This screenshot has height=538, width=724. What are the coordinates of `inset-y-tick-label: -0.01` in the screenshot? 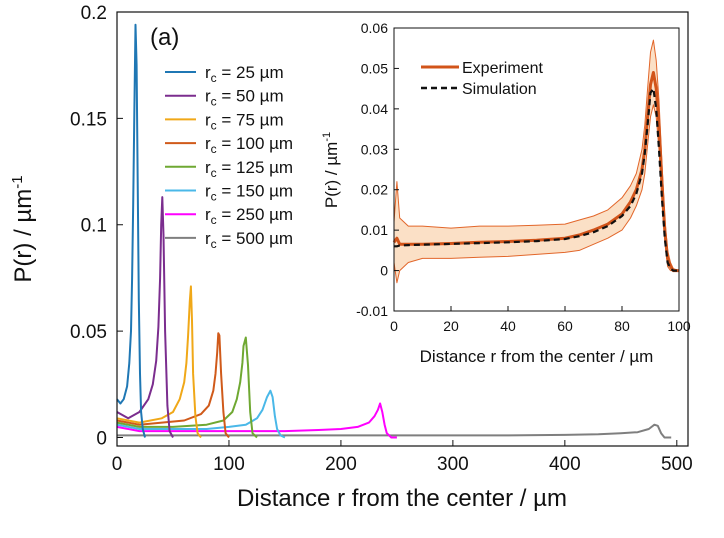 It's located at (372, 311).